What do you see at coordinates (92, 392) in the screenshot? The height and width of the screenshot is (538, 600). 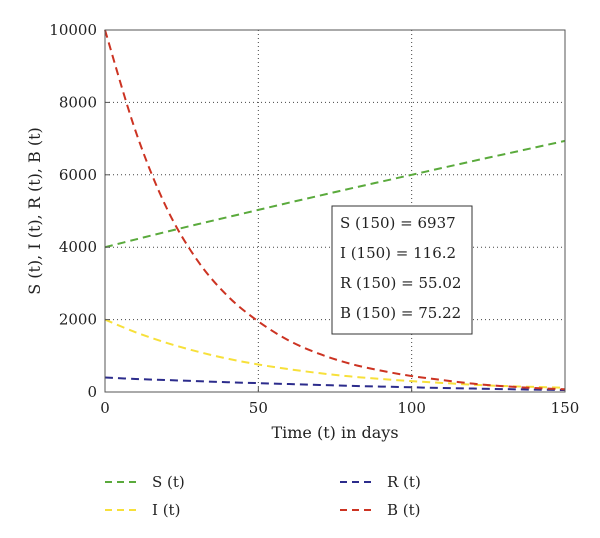 I see `y-tick-label: 0` at bounding box center [92, 392].